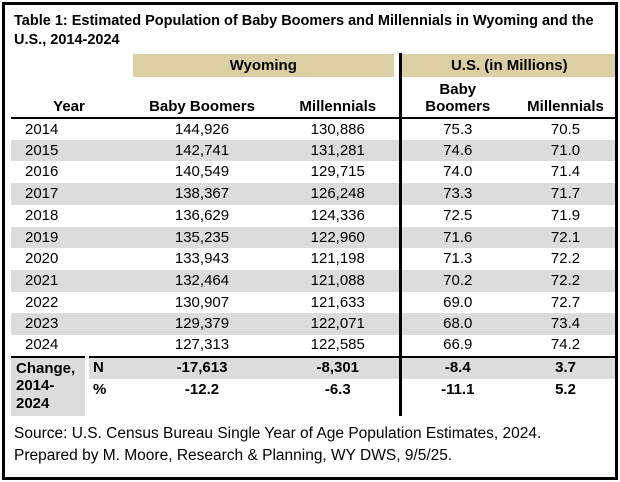 Image resolution: width=620 pixels, height=482 pixels. I want to click on table-row: 2021 132,464 121,088 70.2 72.2, so click(313, 280).